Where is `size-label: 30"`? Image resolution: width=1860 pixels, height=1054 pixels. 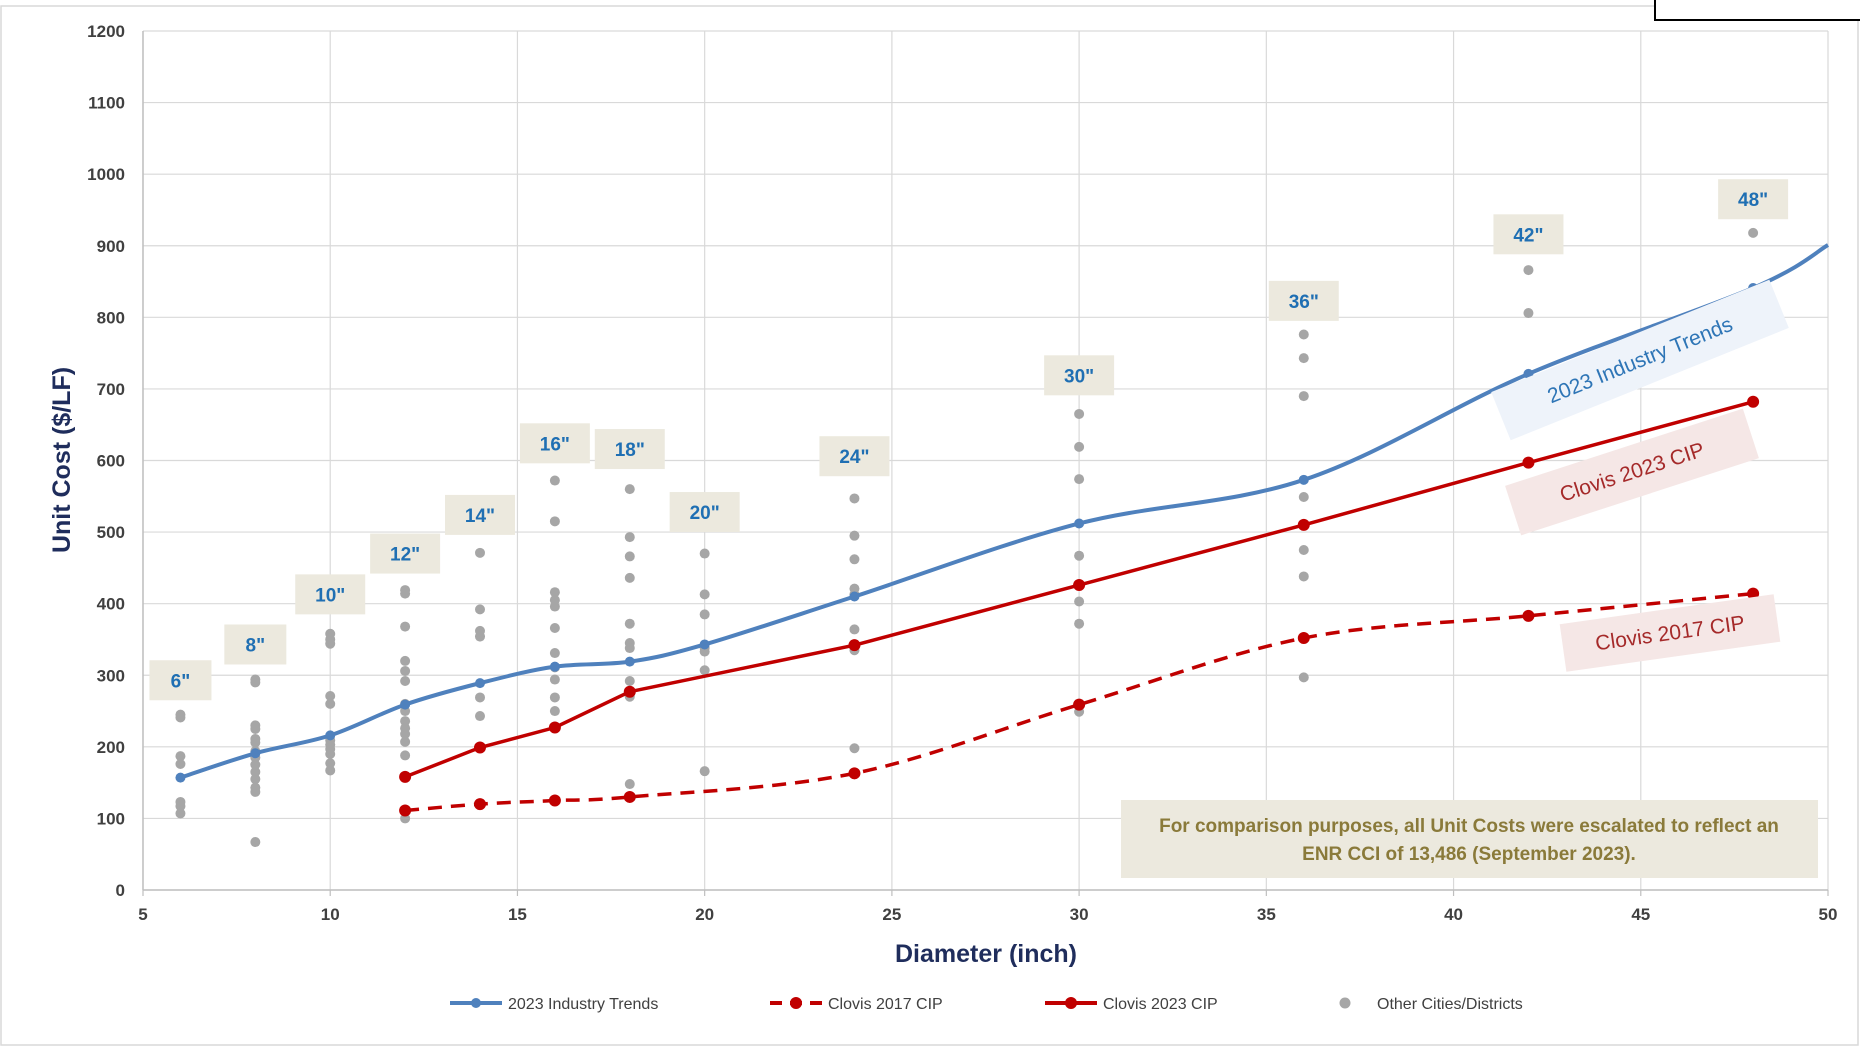
size-label: 30" is located at coordinates (1079, 376).